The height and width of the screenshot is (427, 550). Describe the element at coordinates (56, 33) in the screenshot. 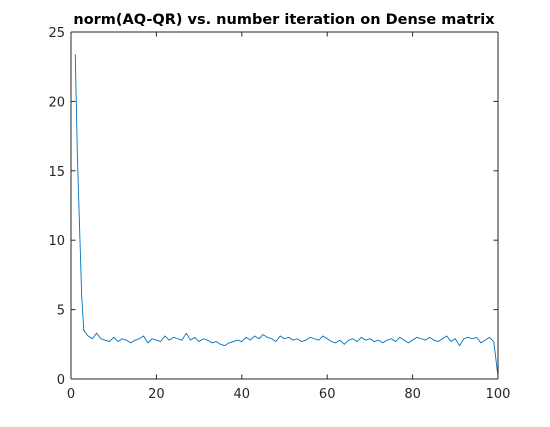

I see `y-tick-label: 25` at that location.